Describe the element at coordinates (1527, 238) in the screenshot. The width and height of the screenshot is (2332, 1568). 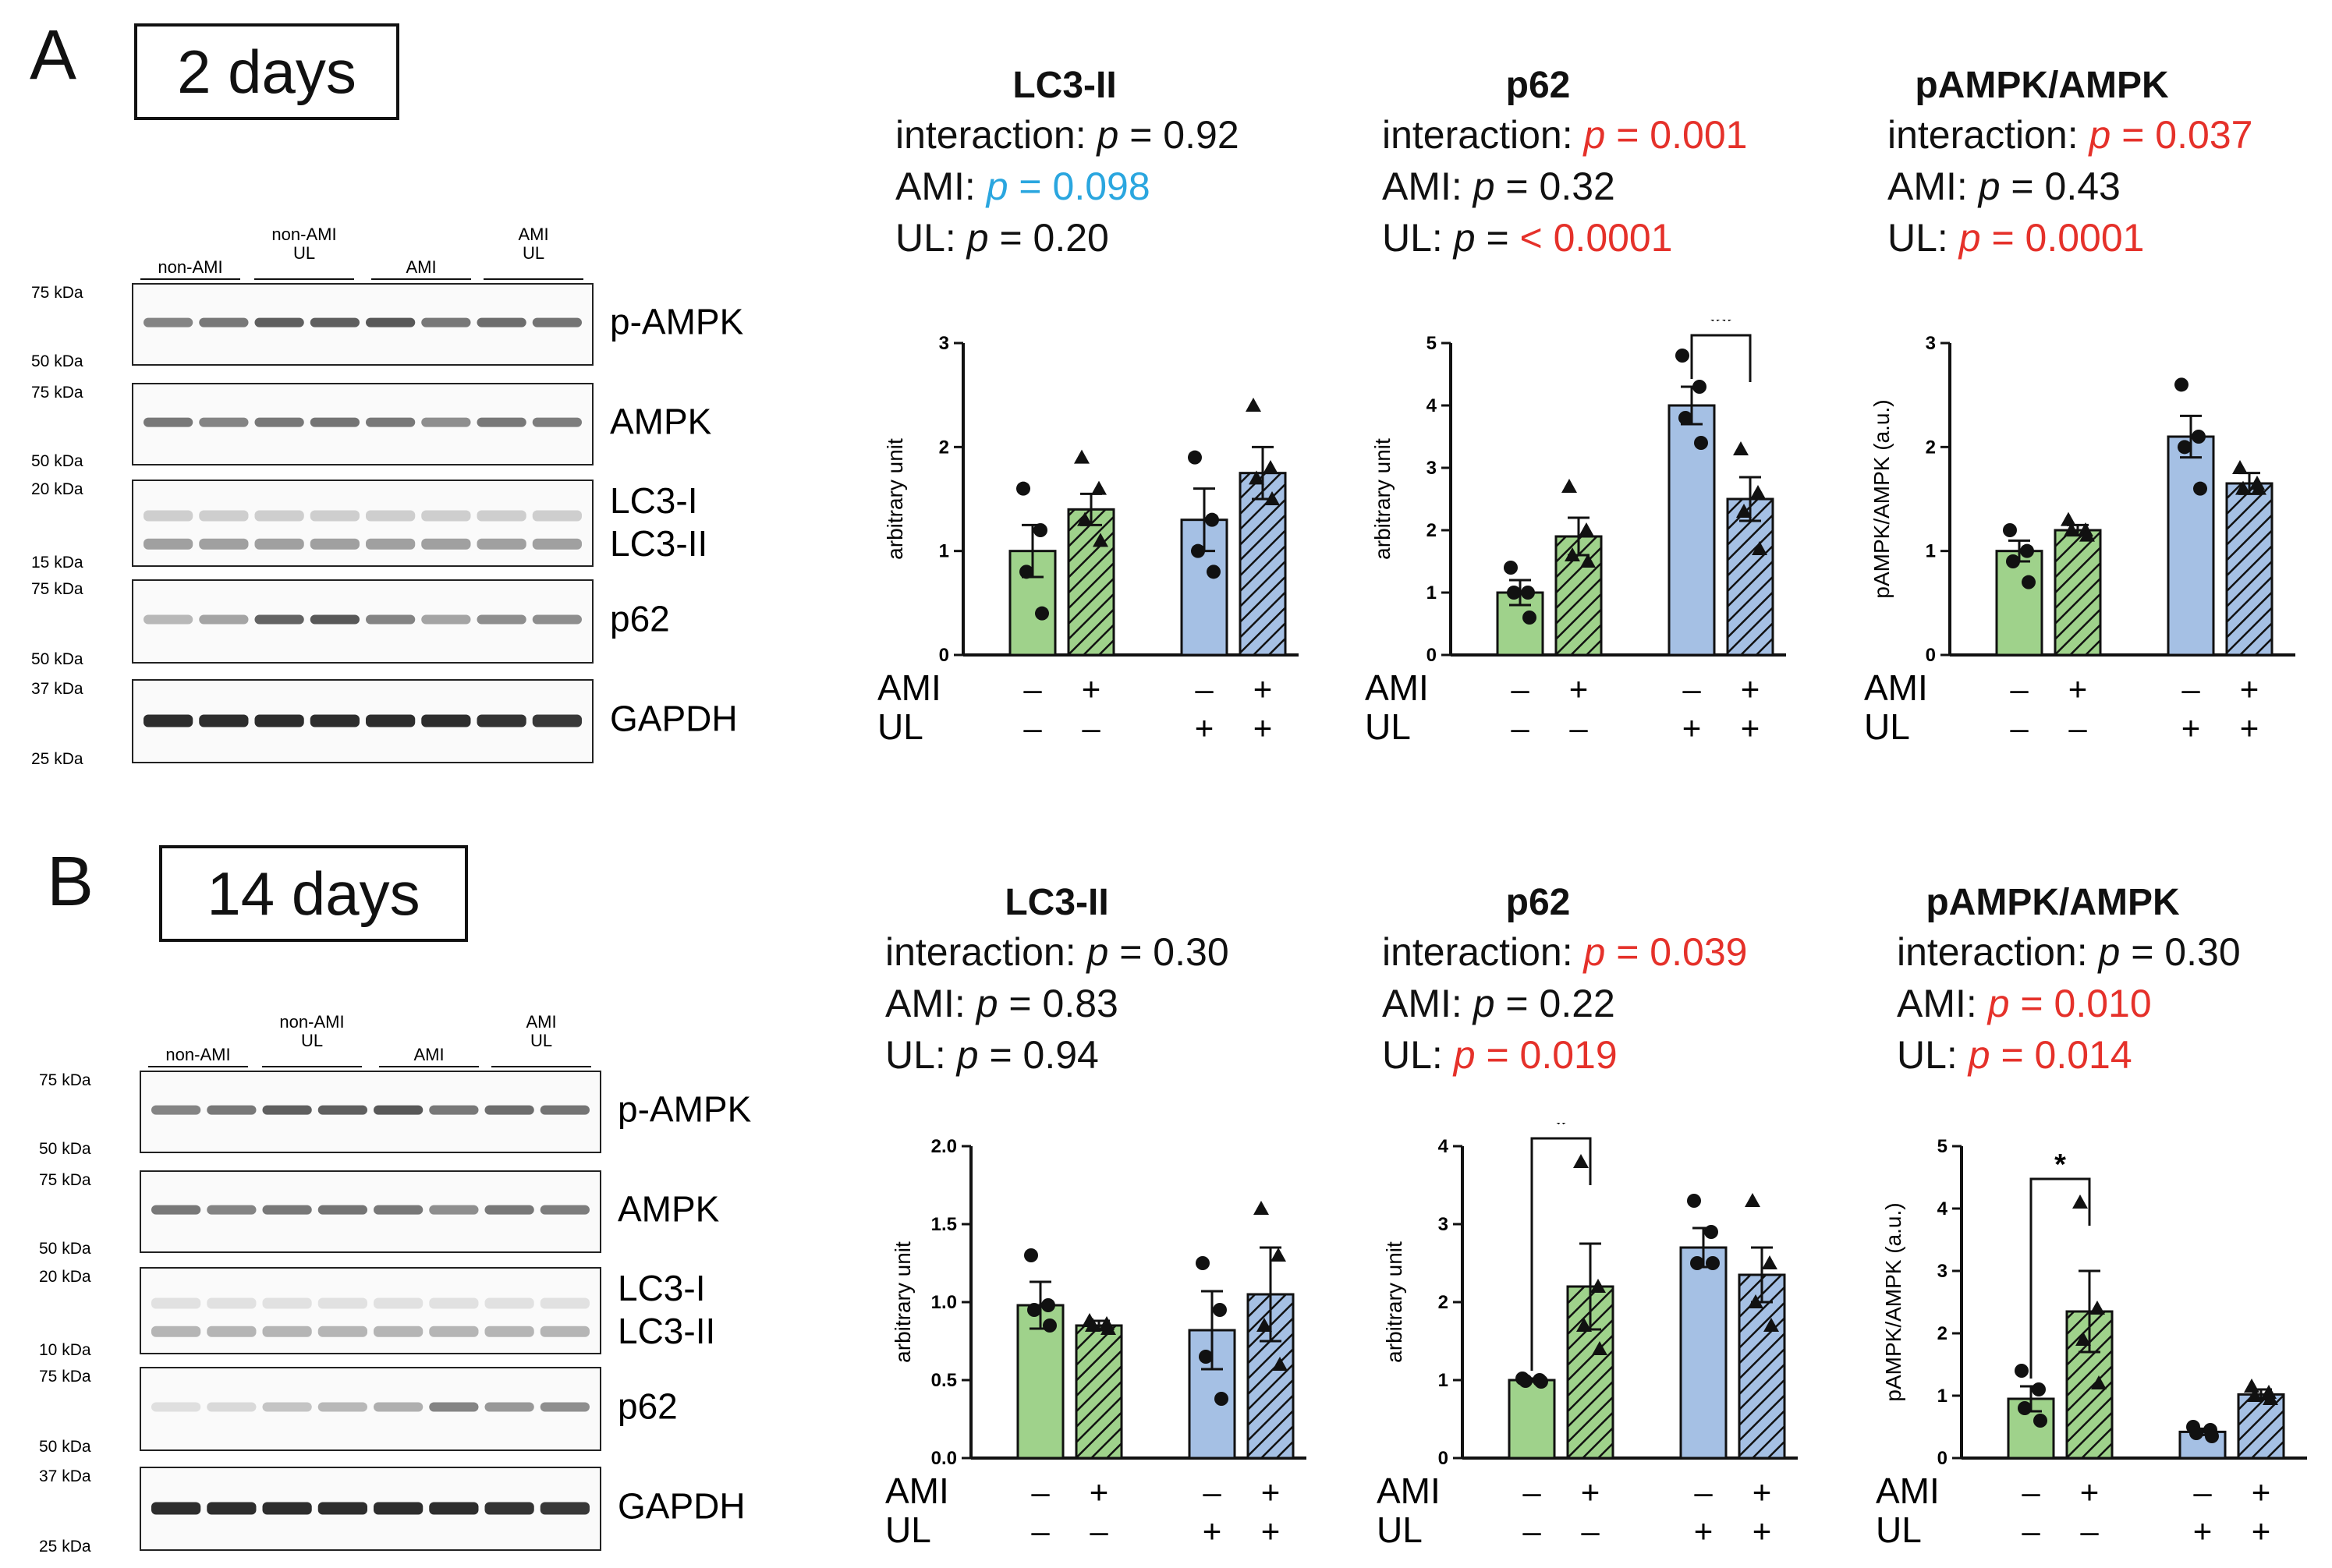
I see `stat-line: UL: p = < 0.0001` at that location.